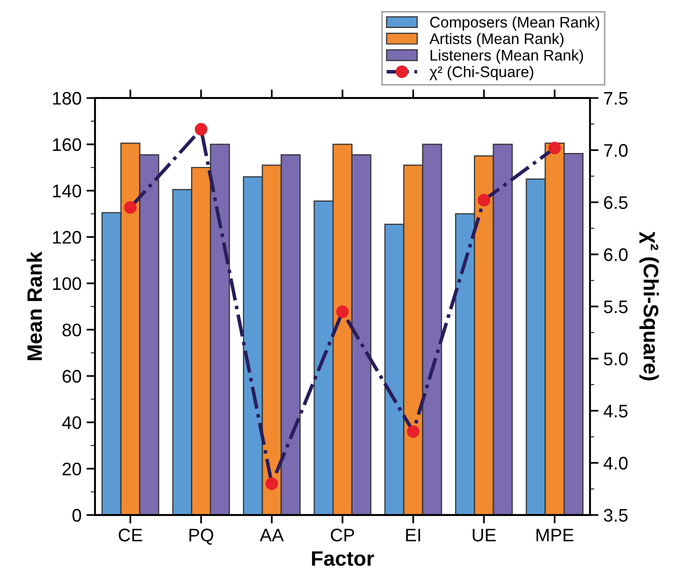 This screenshot has height=579, width=679. I want to click on y-tick-label: 100, so click(67, 283).